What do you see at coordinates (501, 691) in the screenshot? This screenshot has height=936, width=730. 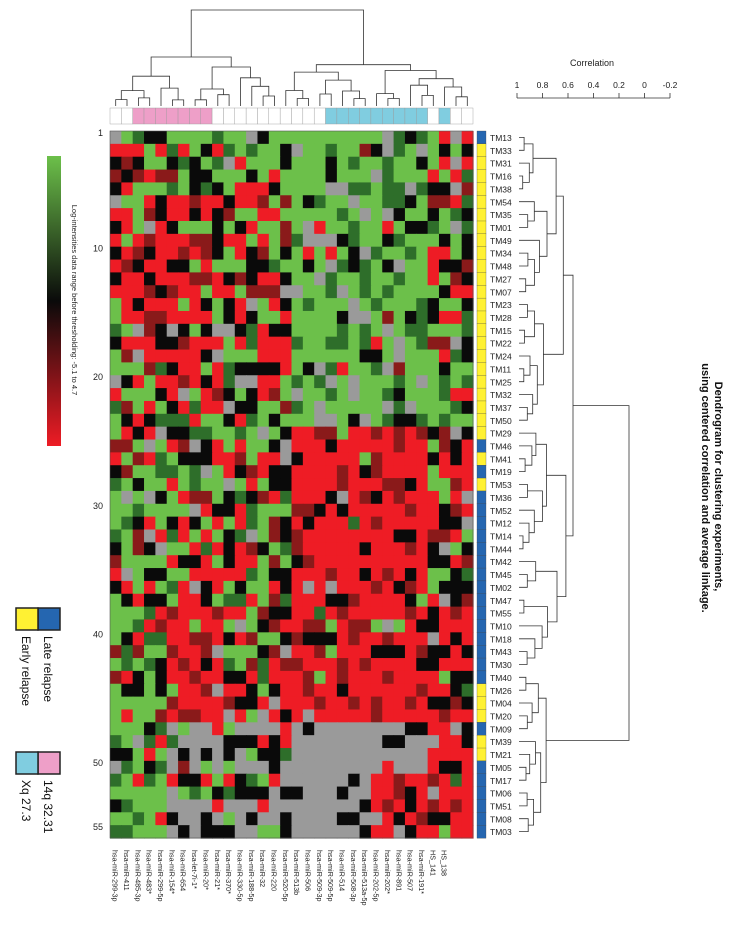 I see `sample-label: TM26` at bounding box center [501, 691].